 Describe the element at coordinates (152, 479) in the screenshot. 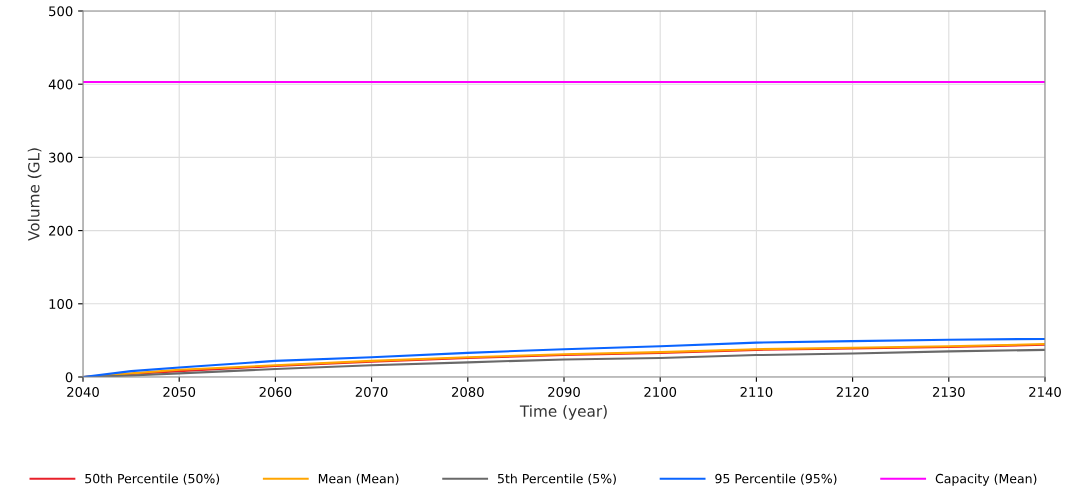

I see `legend-label: 50th Percentile (50%)` at that location.